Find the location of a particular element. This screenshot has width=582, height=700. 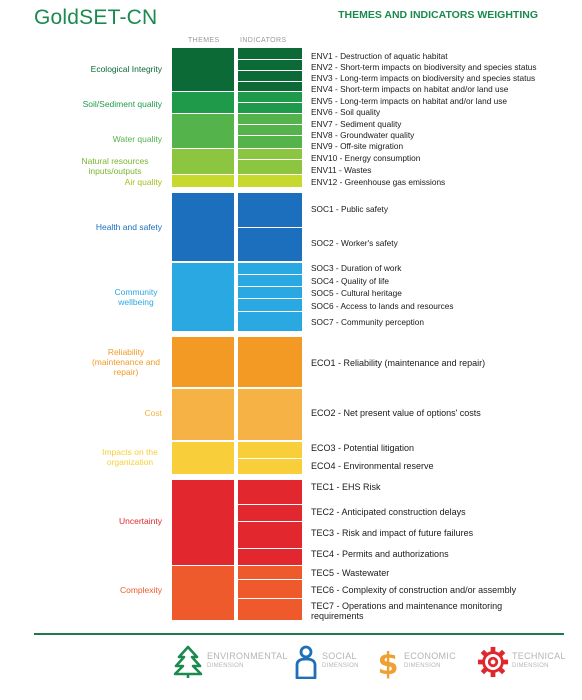

dollar-icon: $ is located at coordinates (388, 663).